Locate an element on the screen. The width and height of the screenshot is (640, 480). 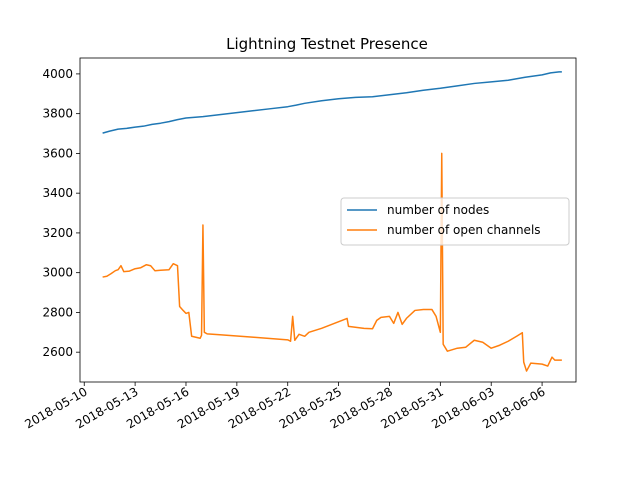
chart-title: Lightning Testnet Presence is located at coordinates (327, 44).